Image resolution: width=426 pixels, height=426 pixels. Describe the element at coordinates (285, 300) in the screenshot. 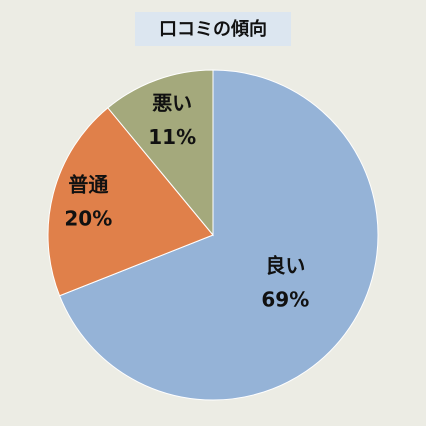

I see `slice-value-label: 69%` at that location.